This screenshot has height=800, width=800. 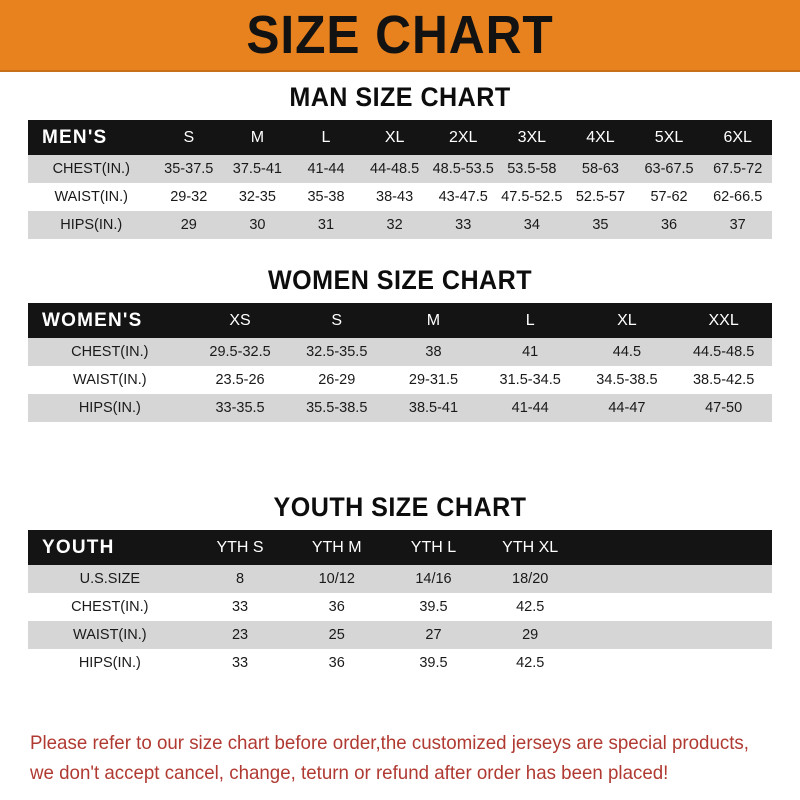 I want to click on row-label-youth-0: U.S.SIZE, so click(x=110, y=579).